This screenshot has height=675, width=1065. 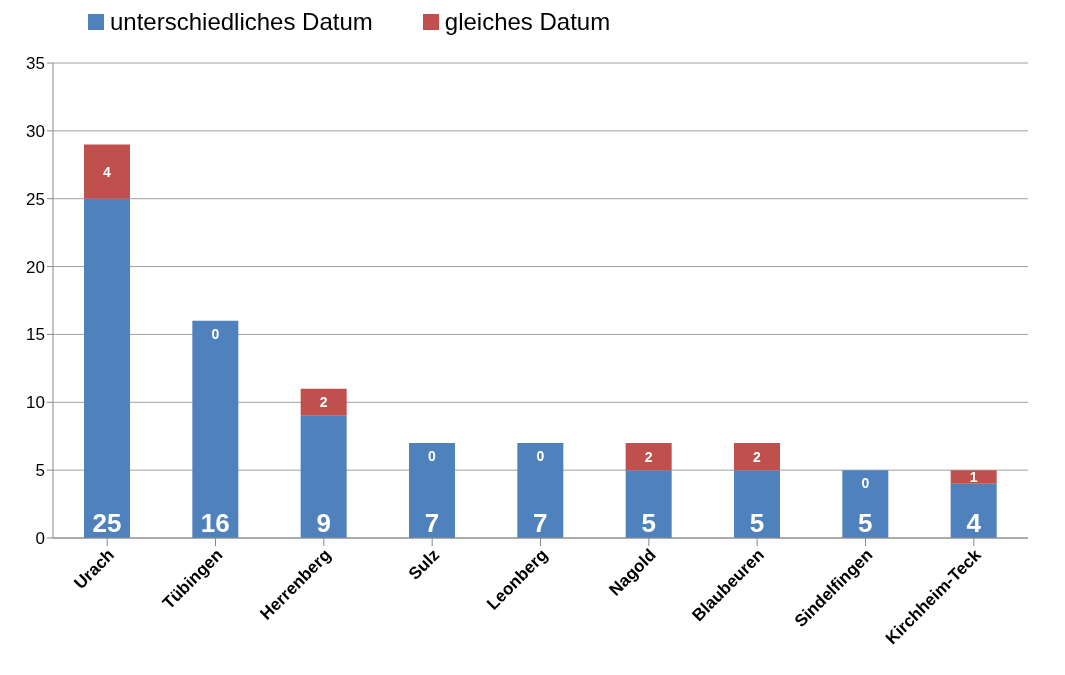 What do you see at coordinates (323, 523) in the screenshot?
I see `data-label: 9` at bounding box center [323, 523].